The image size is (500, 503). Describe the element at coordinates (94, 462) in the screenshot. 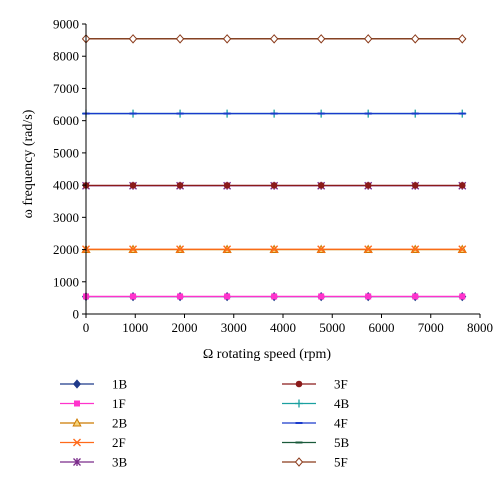

I see `legend-item-3b: 3B` at that location.